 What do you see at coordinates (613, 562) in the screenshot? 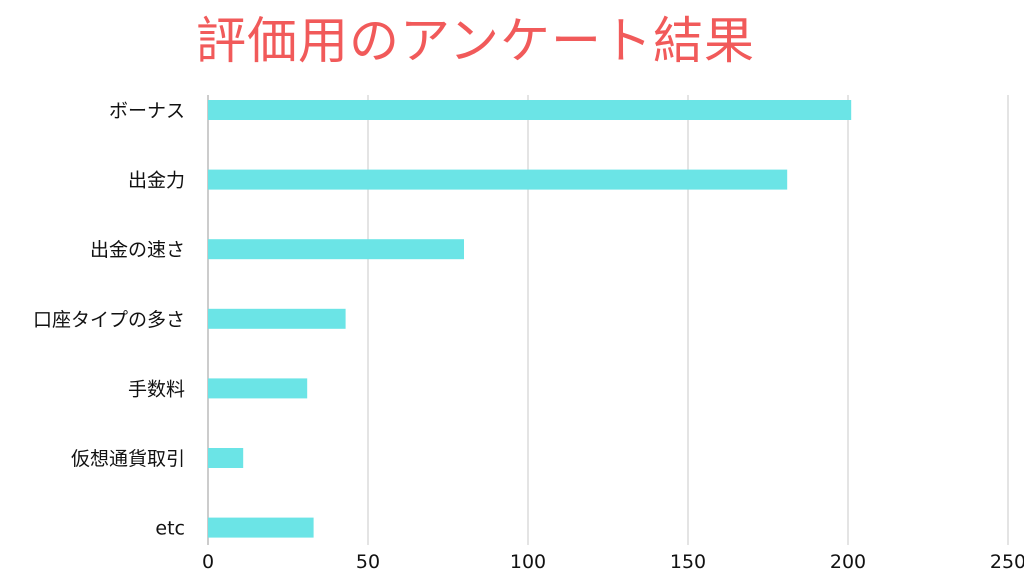
I see `x-tick-labels: 0 50 100 150 200 250` at bounding box center [613, 562].